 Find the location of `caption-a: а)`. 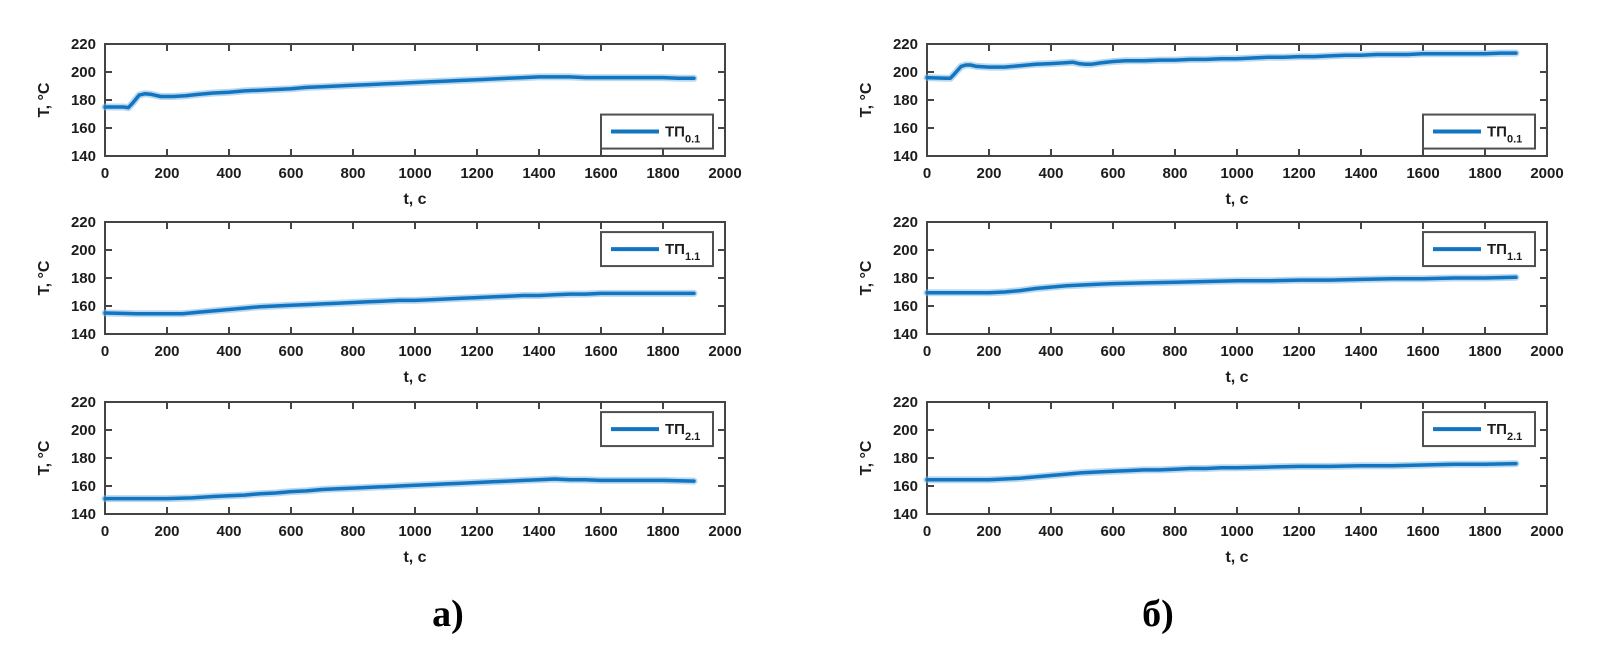

caption-a: а) is located at coordinates (448, 614).